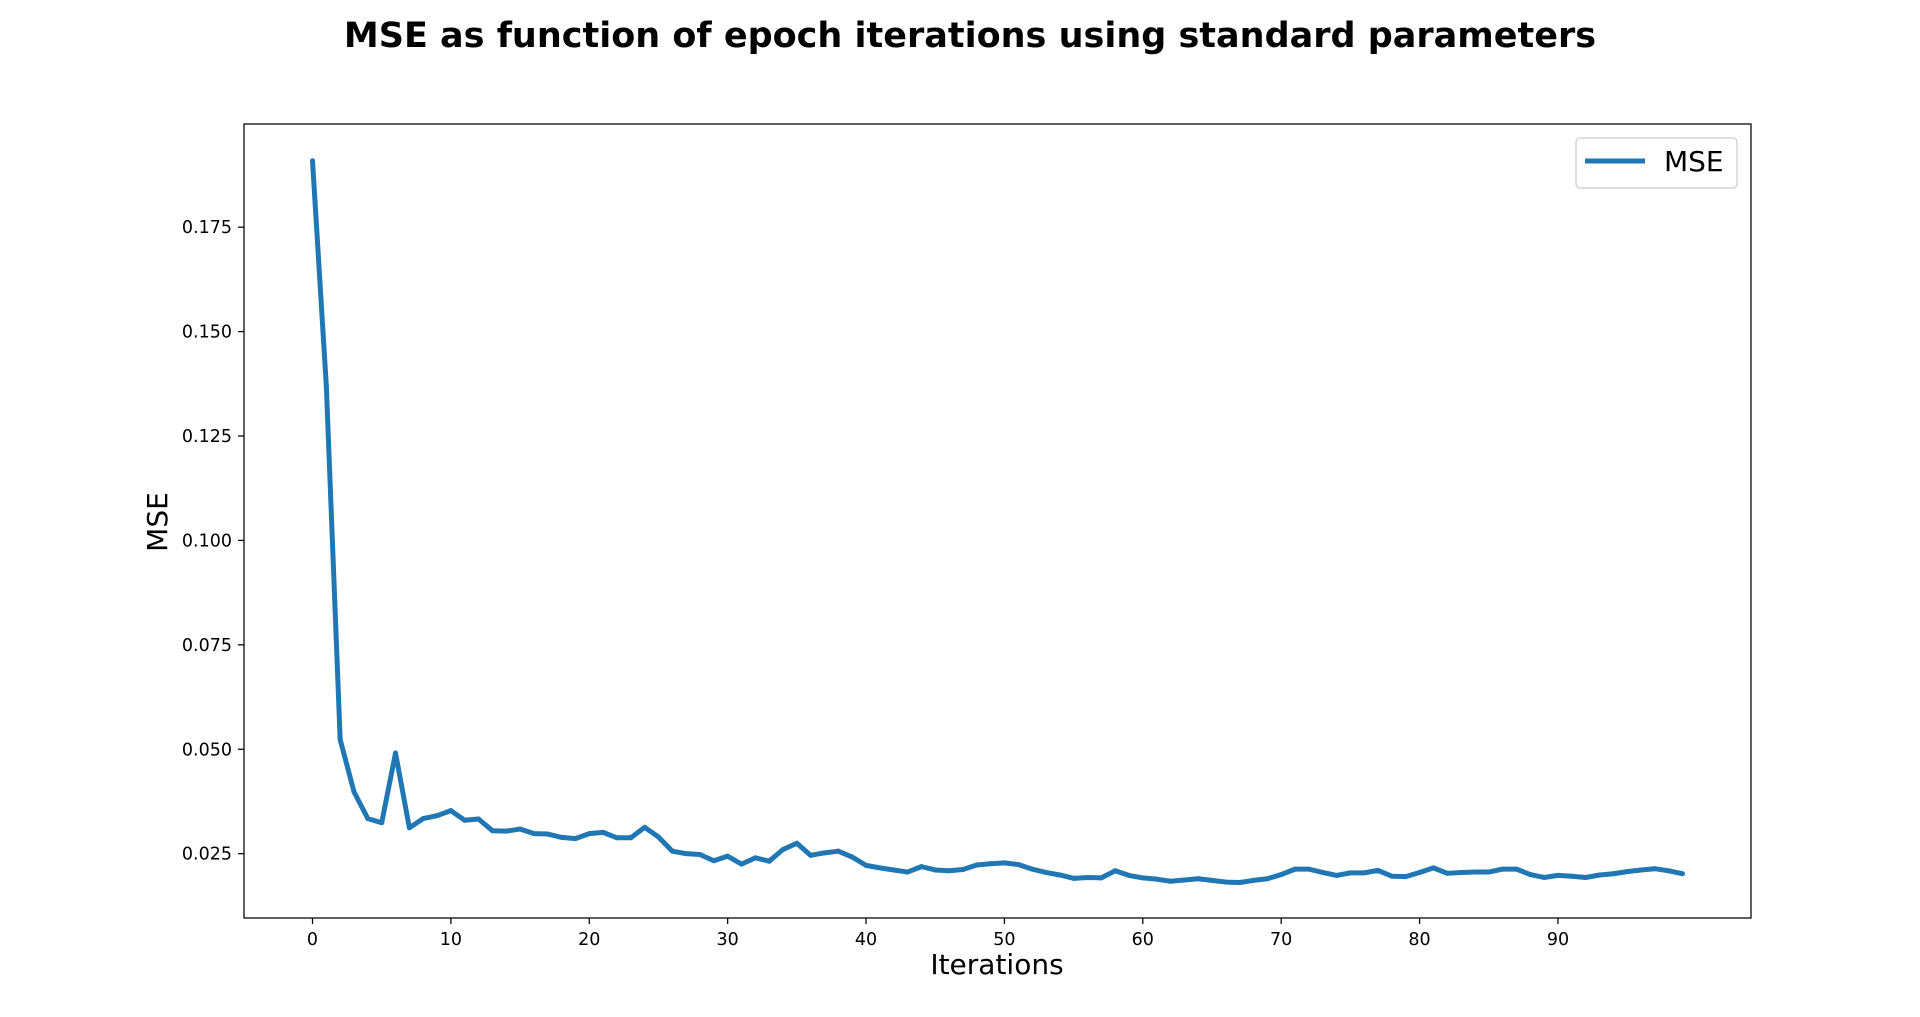  I want to click on y-axis-label: MSE, so click(157, 522).